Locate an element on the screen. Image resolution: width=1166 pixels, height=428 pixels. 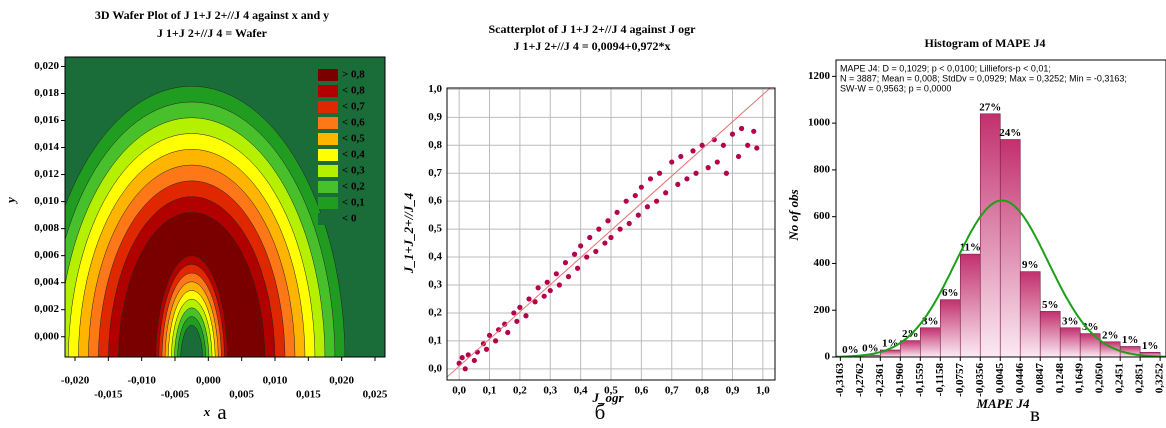
x-tick-label: 0,0446 is located at coordinates (1020, 378).